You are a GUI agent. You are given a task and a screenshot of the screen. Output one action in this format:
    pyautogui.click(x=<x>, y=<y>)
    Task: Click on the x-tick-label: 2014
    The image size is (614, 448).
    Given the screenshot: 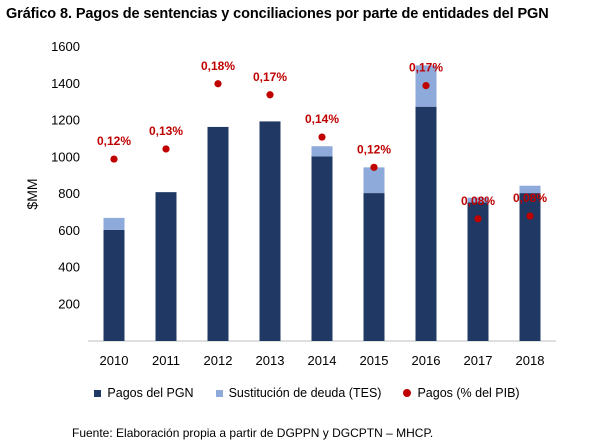 What is the action you would take?
    pyautogui.click(x=322, y=360)
    